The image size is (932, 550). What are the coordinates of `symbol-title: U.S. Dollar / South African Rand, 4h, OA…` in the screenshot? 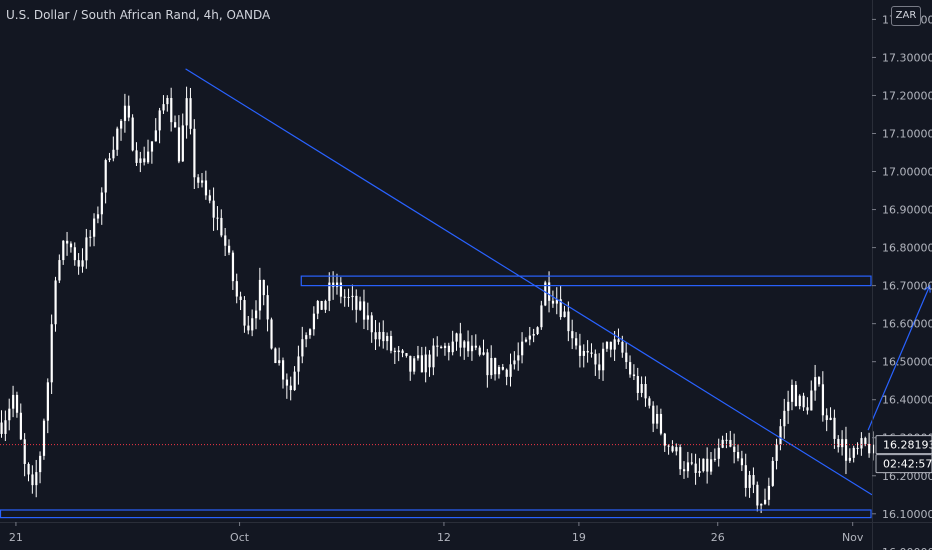 It's located at (138, 15).